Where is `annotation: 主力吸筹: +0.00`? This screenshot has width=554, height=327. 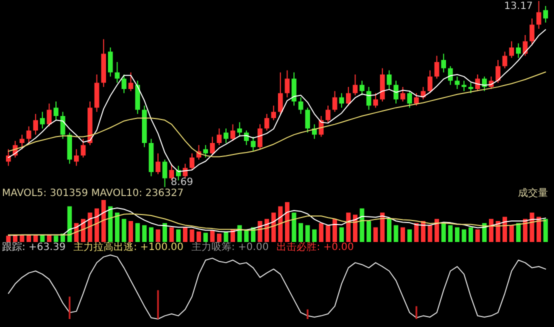 annotation: 主力吸筹: +0.00 is located at coordinates (230, 248).